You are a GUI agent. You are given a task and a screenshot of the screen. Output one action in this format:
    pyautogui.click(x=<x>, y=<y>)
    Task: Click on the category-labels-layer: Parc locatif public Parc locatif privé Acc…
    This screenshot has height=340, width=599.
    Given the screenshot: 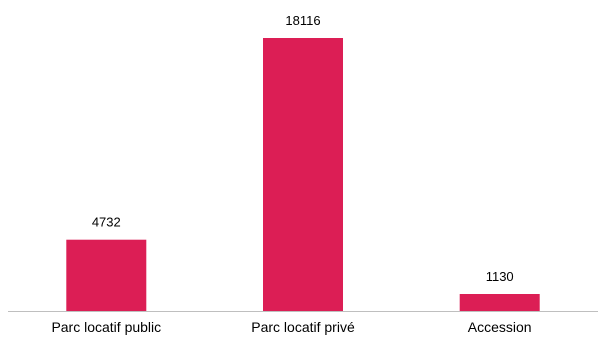 What is the action you would take?
    pyautogui.click(x=291, y=327)
    